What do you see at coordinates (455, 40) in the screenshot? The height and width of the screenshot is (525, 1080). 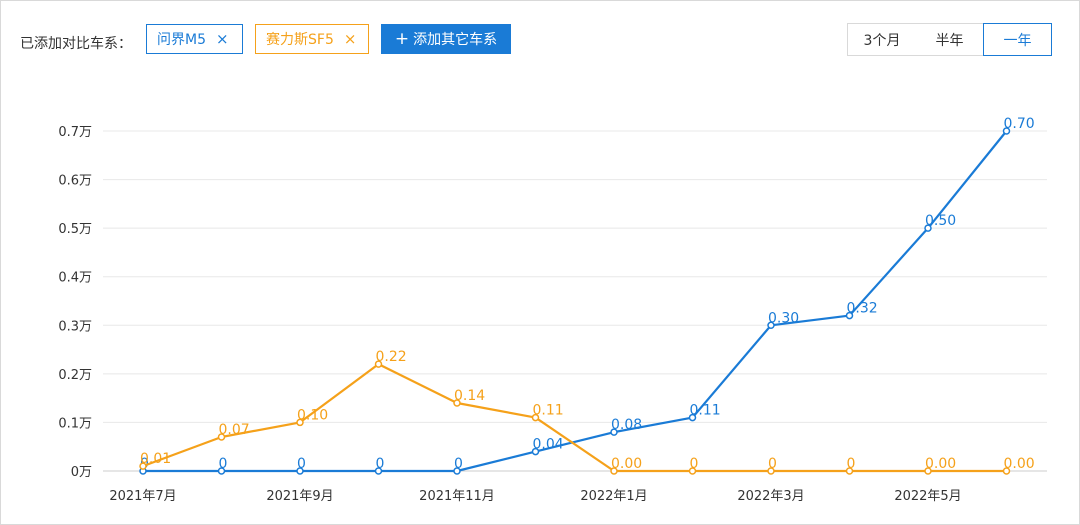 I see `add-series-label: 添加其它车系` at bounding box center [455, 40].